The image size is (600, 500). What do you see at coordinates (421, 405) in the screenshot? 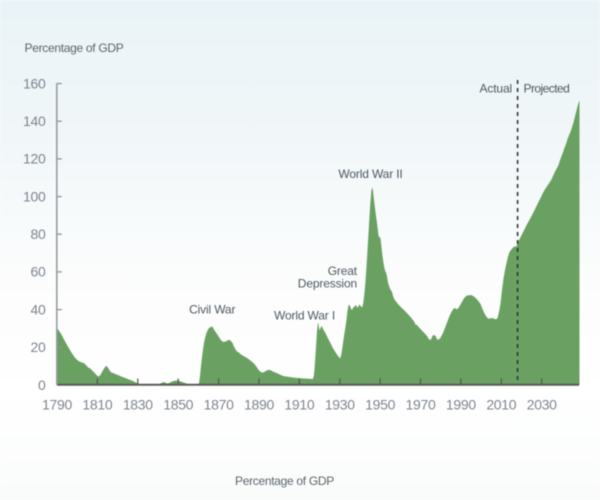
I see `svg-text: 1970` at bounding box center [421, 405].